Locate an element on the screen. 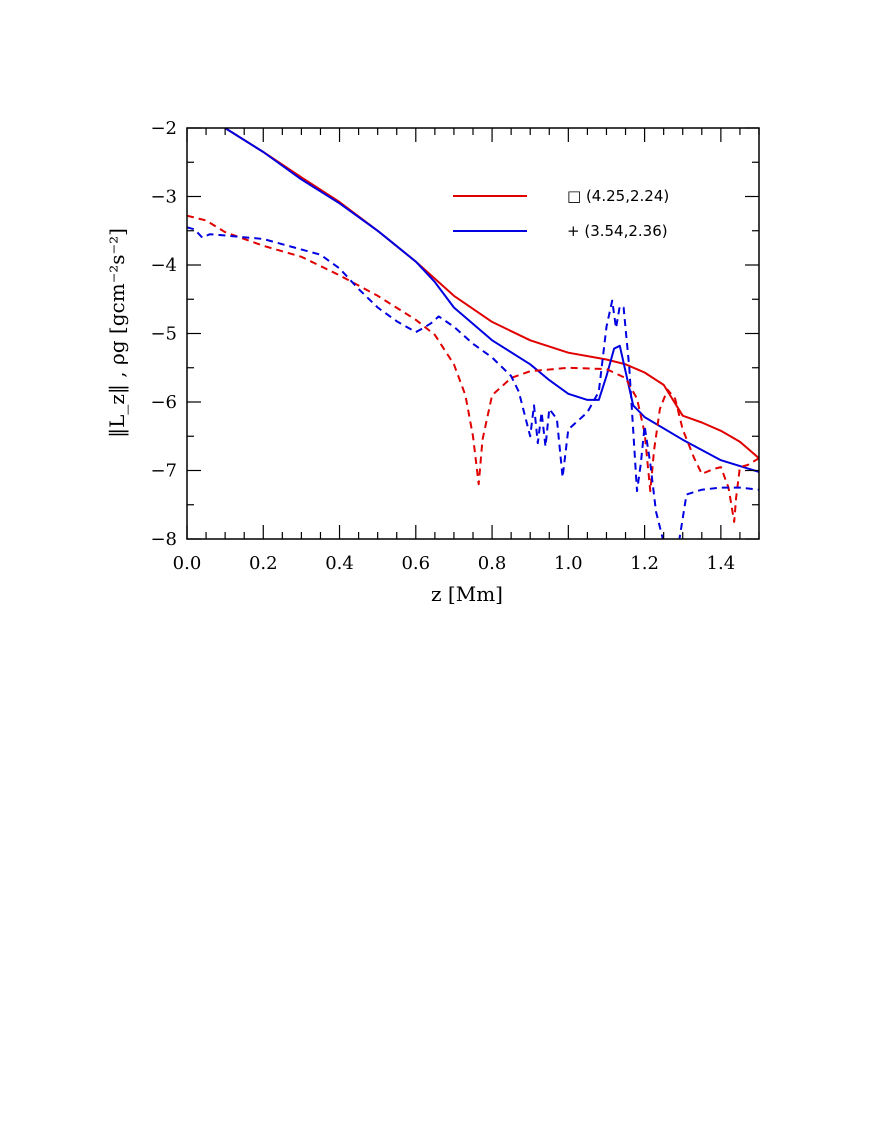  y-tick-label: −3 is located at coordinates (163, 197).